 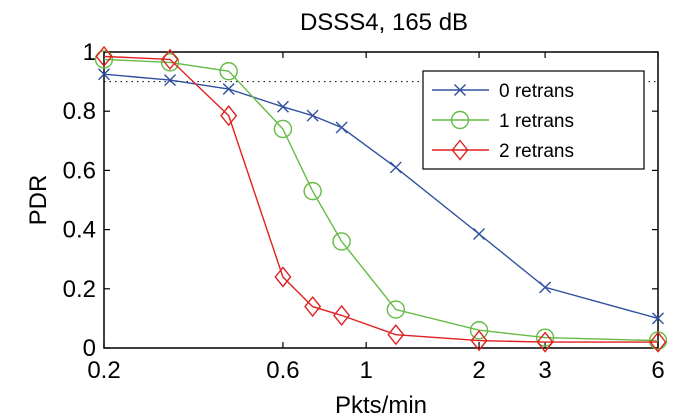 What do you see at coordinates (103, 370) in the screenshot?
I see `x-tick-label: 0.2` at bounding box center [103, 370].